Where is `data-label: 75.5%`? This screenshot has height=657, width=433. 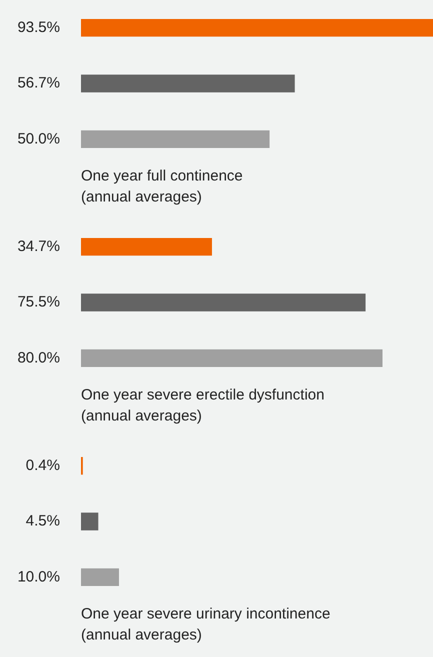 data-label: 75.5% is located at coordinates (38, 302).